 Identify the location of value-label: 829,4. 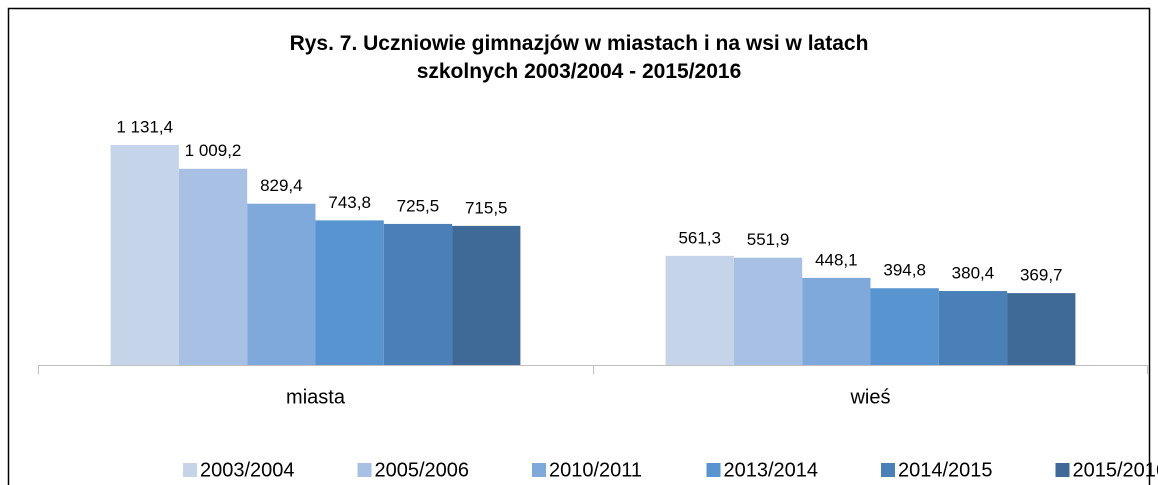
(281, 185).